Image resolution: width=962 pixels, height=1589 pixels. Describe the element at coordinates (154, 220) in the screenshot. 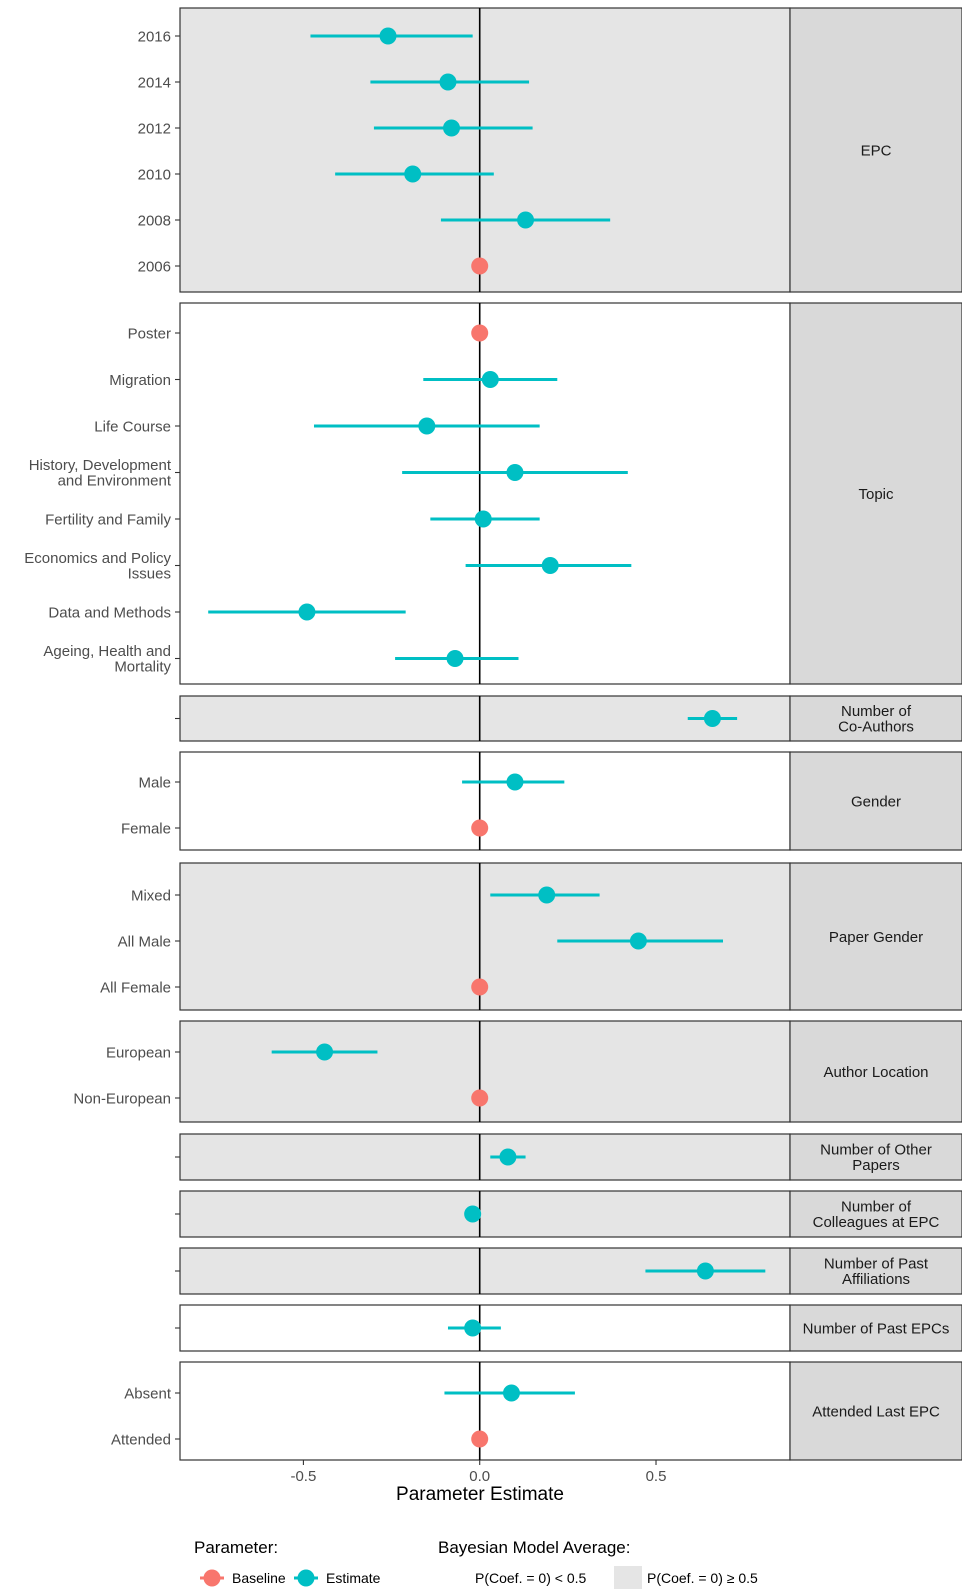

I see `y-tick-label: 2008` at that location.